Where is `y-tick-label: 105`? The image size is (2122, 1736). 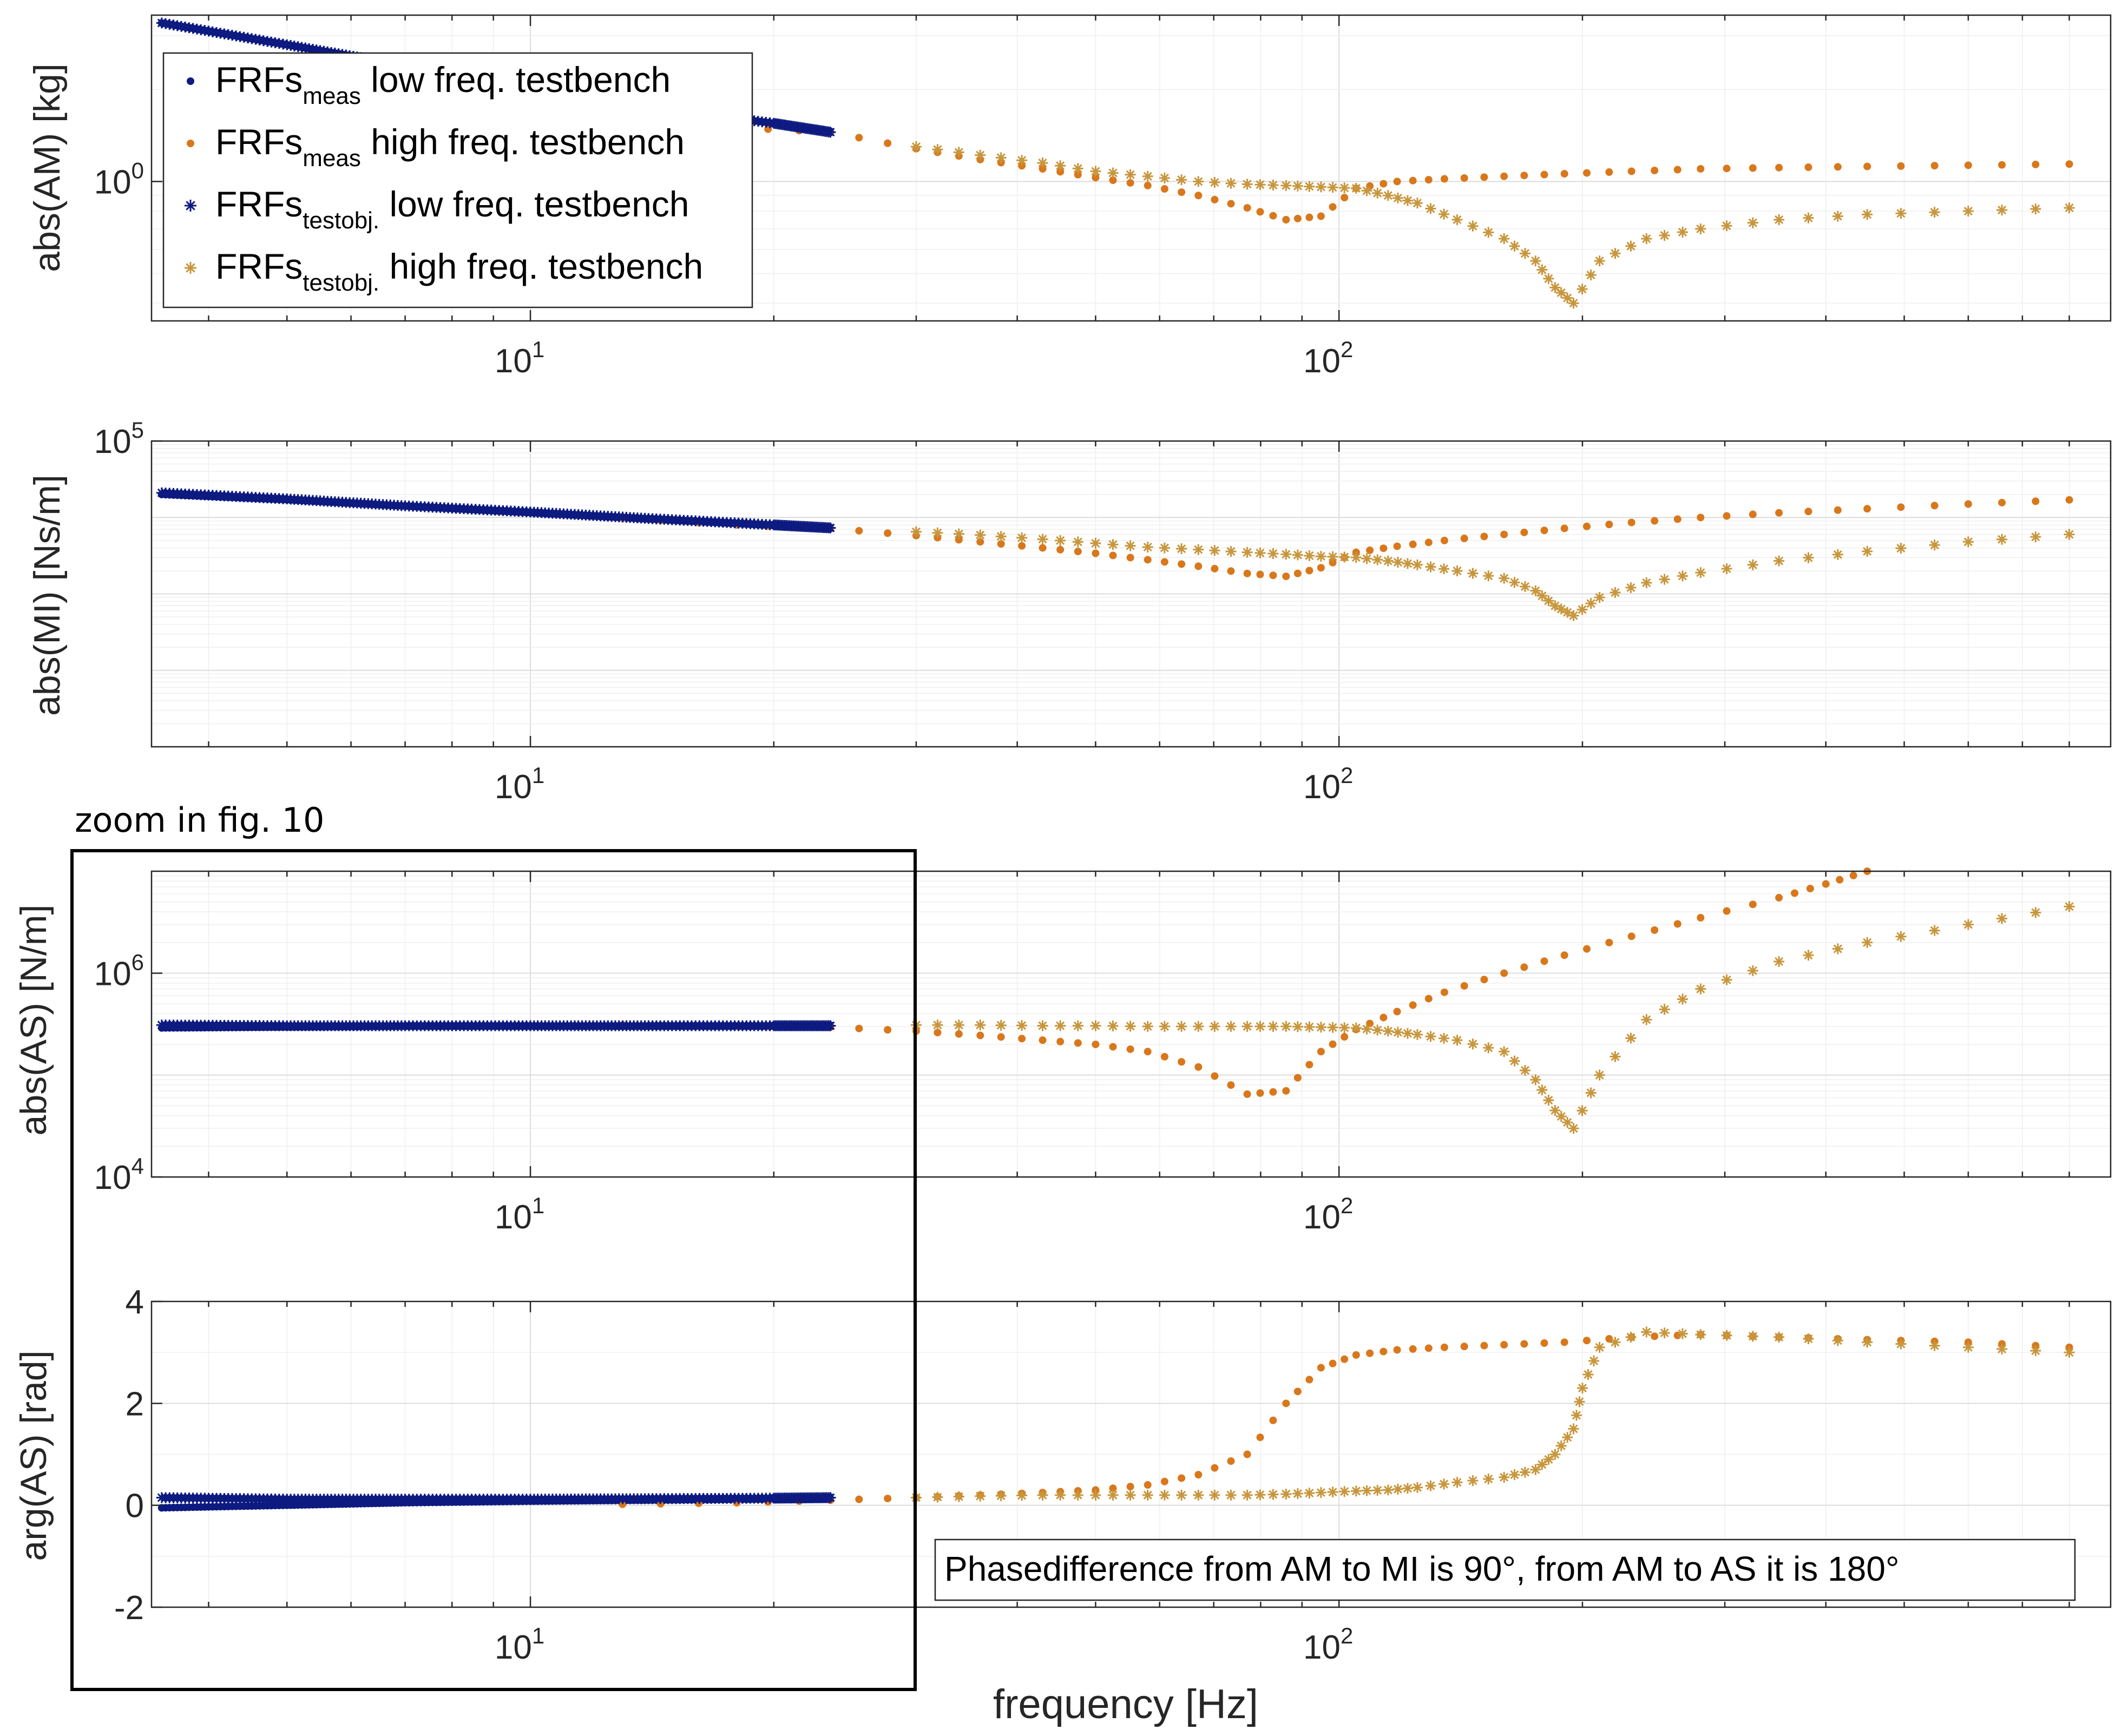 y-tick-label: 105 is located at coordinates (119, 439).